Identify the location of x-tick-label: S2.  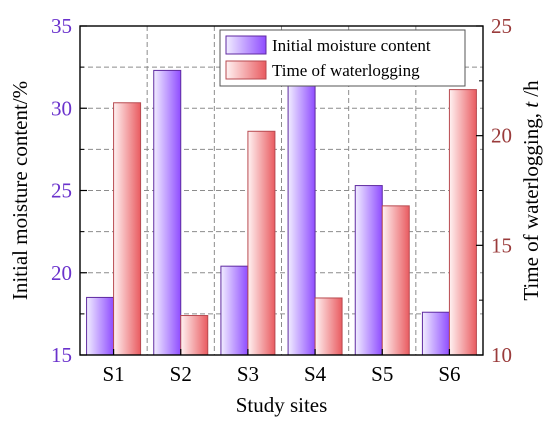
(181, 374).